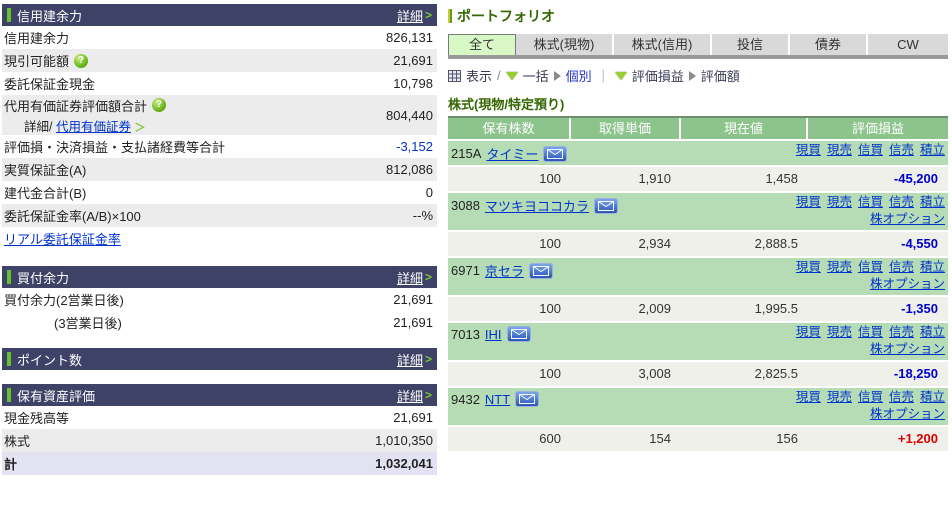 This screenshot has width=952, height=505. I want to click on qty-cell: 600, so click(550, 438).